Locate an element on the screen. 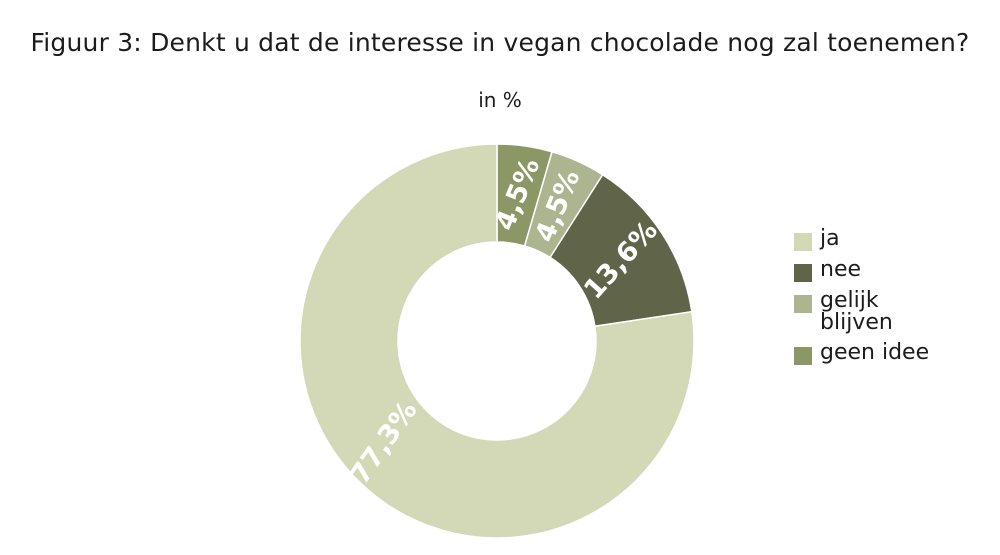 The image size is (1000, 555). legend-item-ja: ja is located at coordinates (872, 239).